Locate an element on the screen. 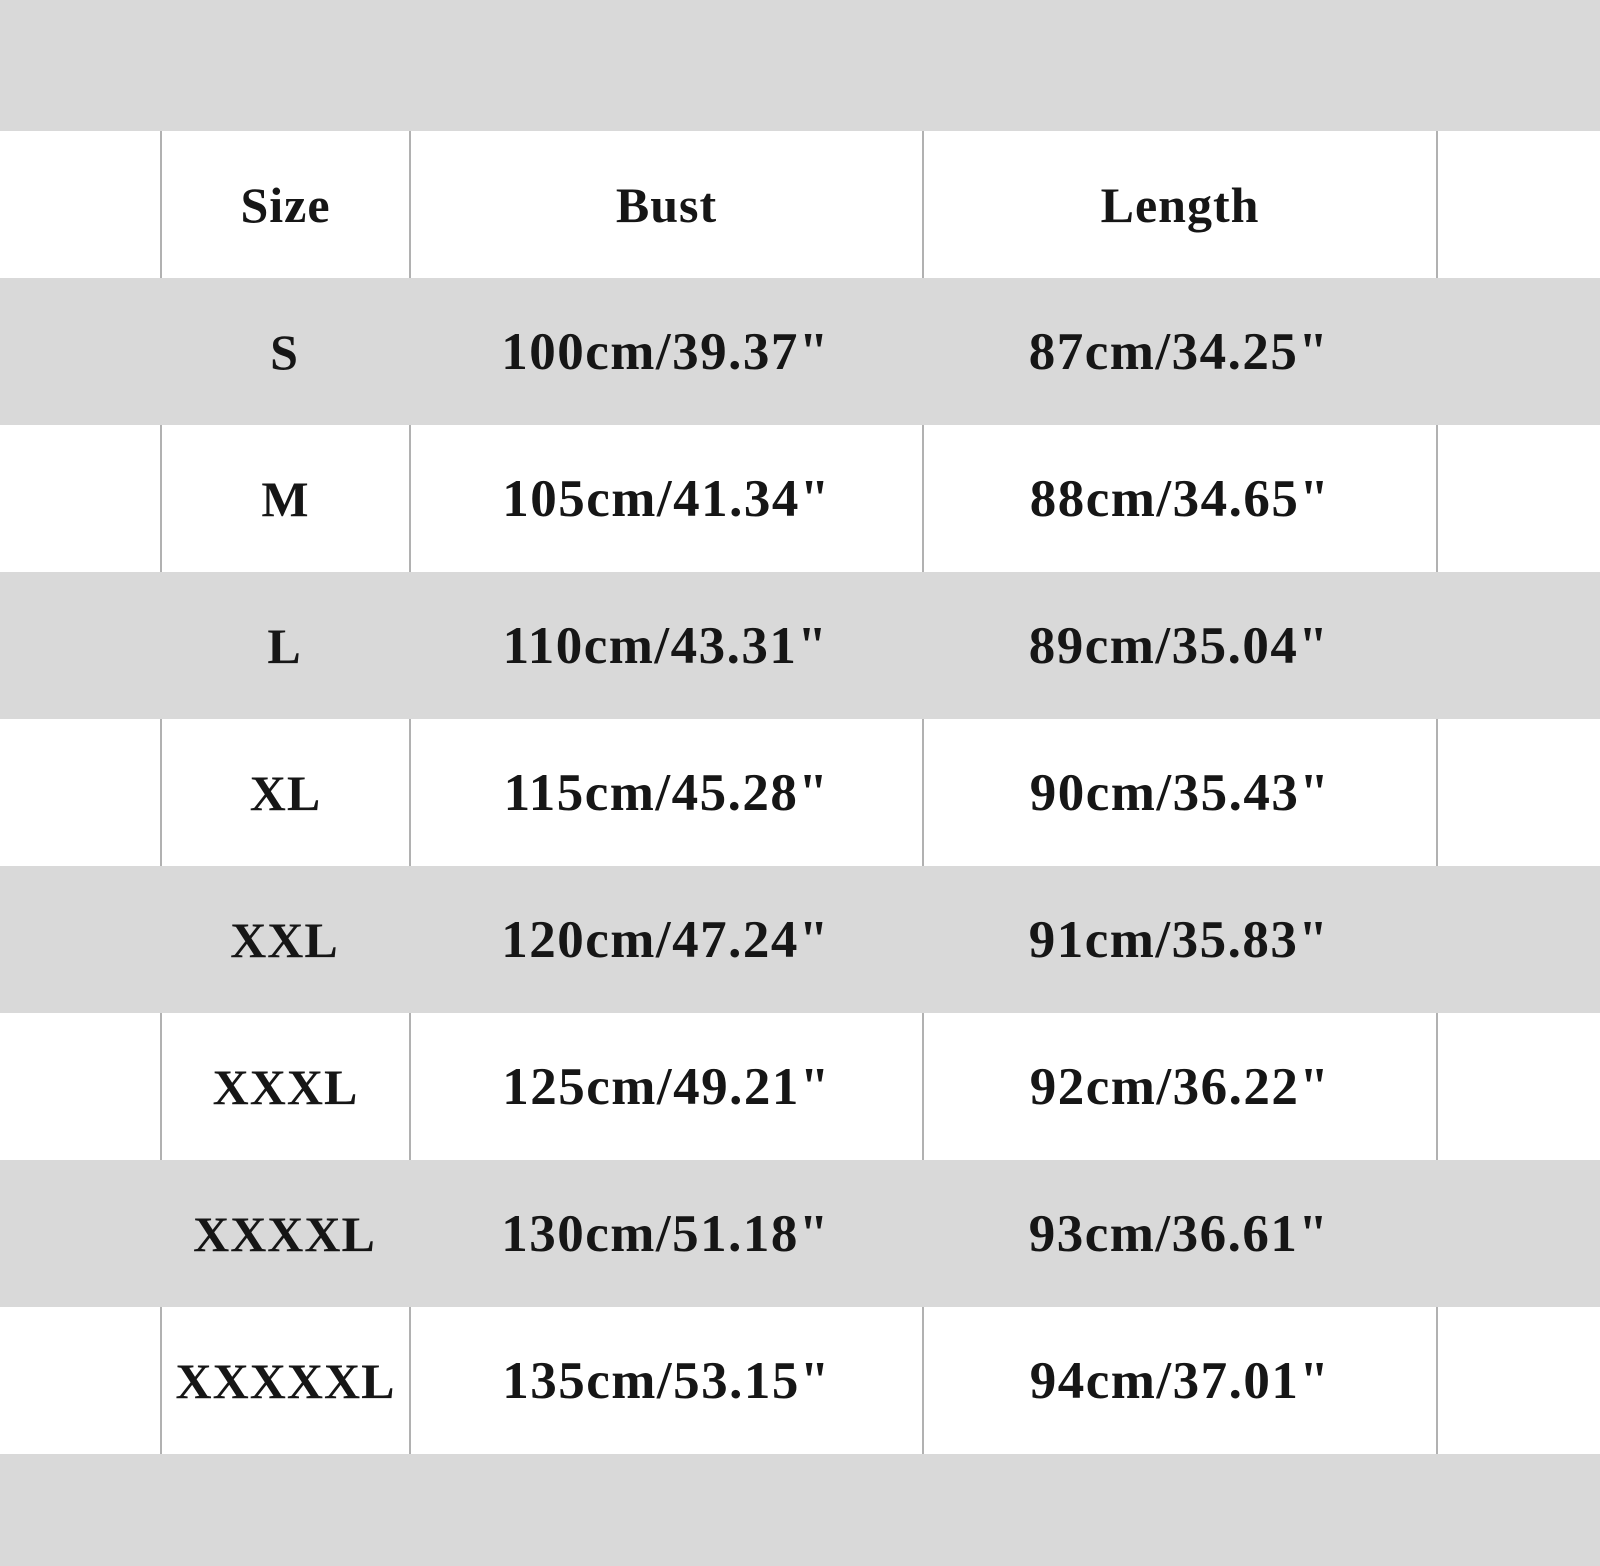 Image resolution: width=1600 pixels, height=1566 pixels. bust-cell: 125cm/49.21" is located at coordinates (665, 1086).